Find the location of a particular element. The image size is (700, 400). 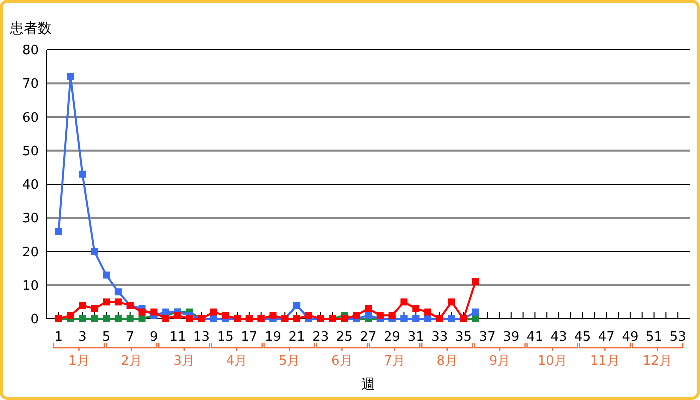

text: 8月 is located at coordinates (447, 361).